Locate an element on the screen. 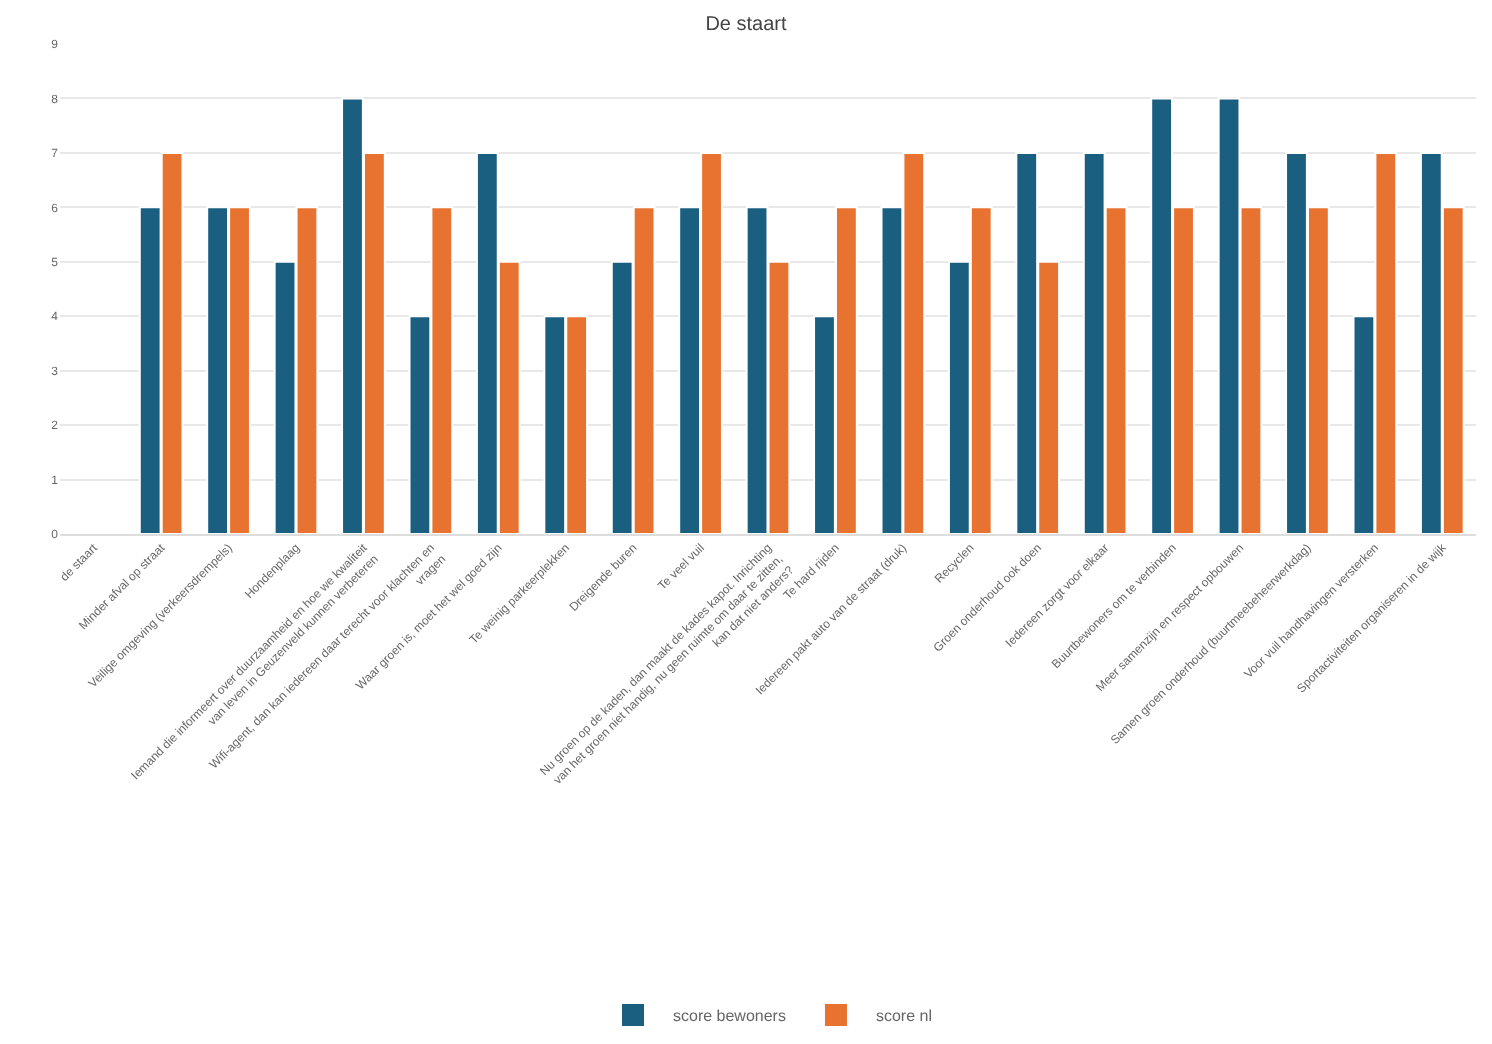 The image size is (1492, 1044). chart-title: De staart is located at coordinates (746, 24).